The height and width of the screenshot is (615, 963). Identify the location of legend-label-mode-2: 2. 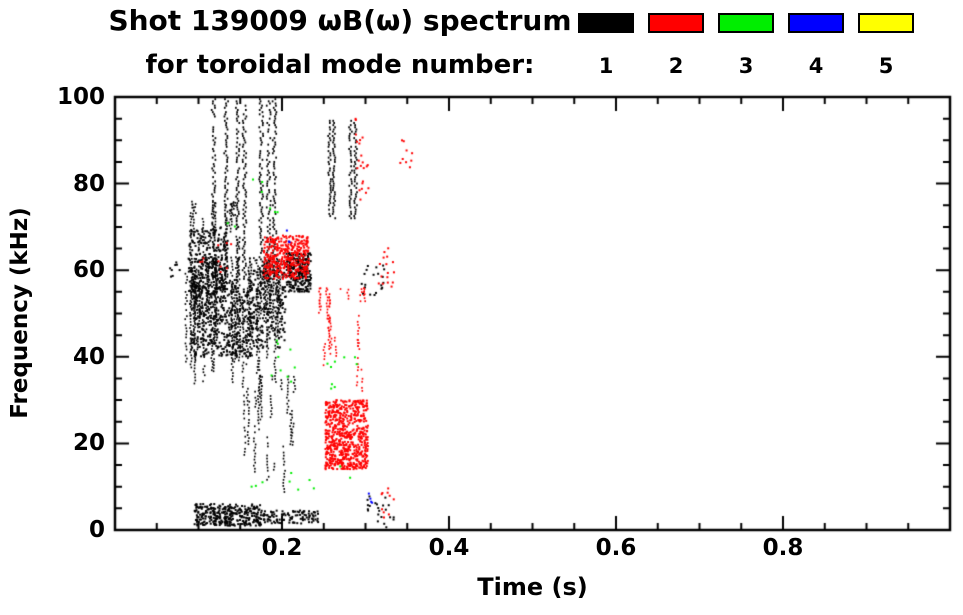
(676, 66).